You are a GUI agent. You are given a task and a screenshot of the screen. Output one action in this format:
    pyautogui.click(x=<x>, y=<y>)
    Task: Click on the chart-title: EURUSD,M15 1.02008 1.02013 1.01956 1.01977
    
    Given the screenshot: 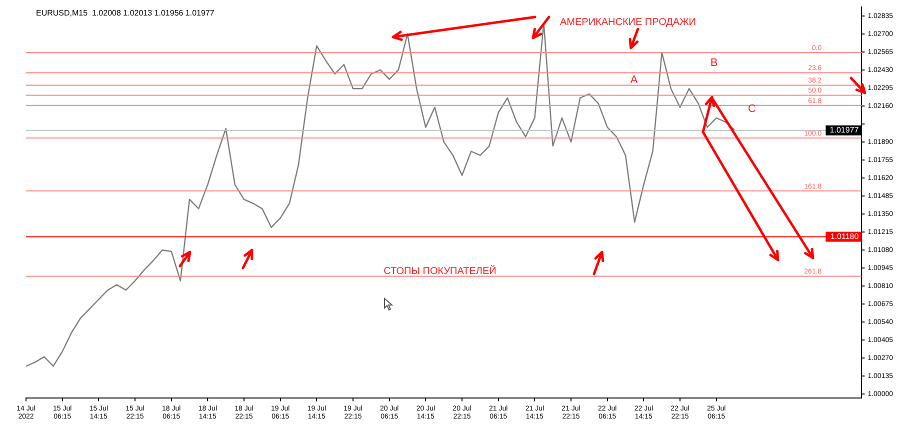 What is the action you would take?
    pyautogui.click(x=125, y=13)
    